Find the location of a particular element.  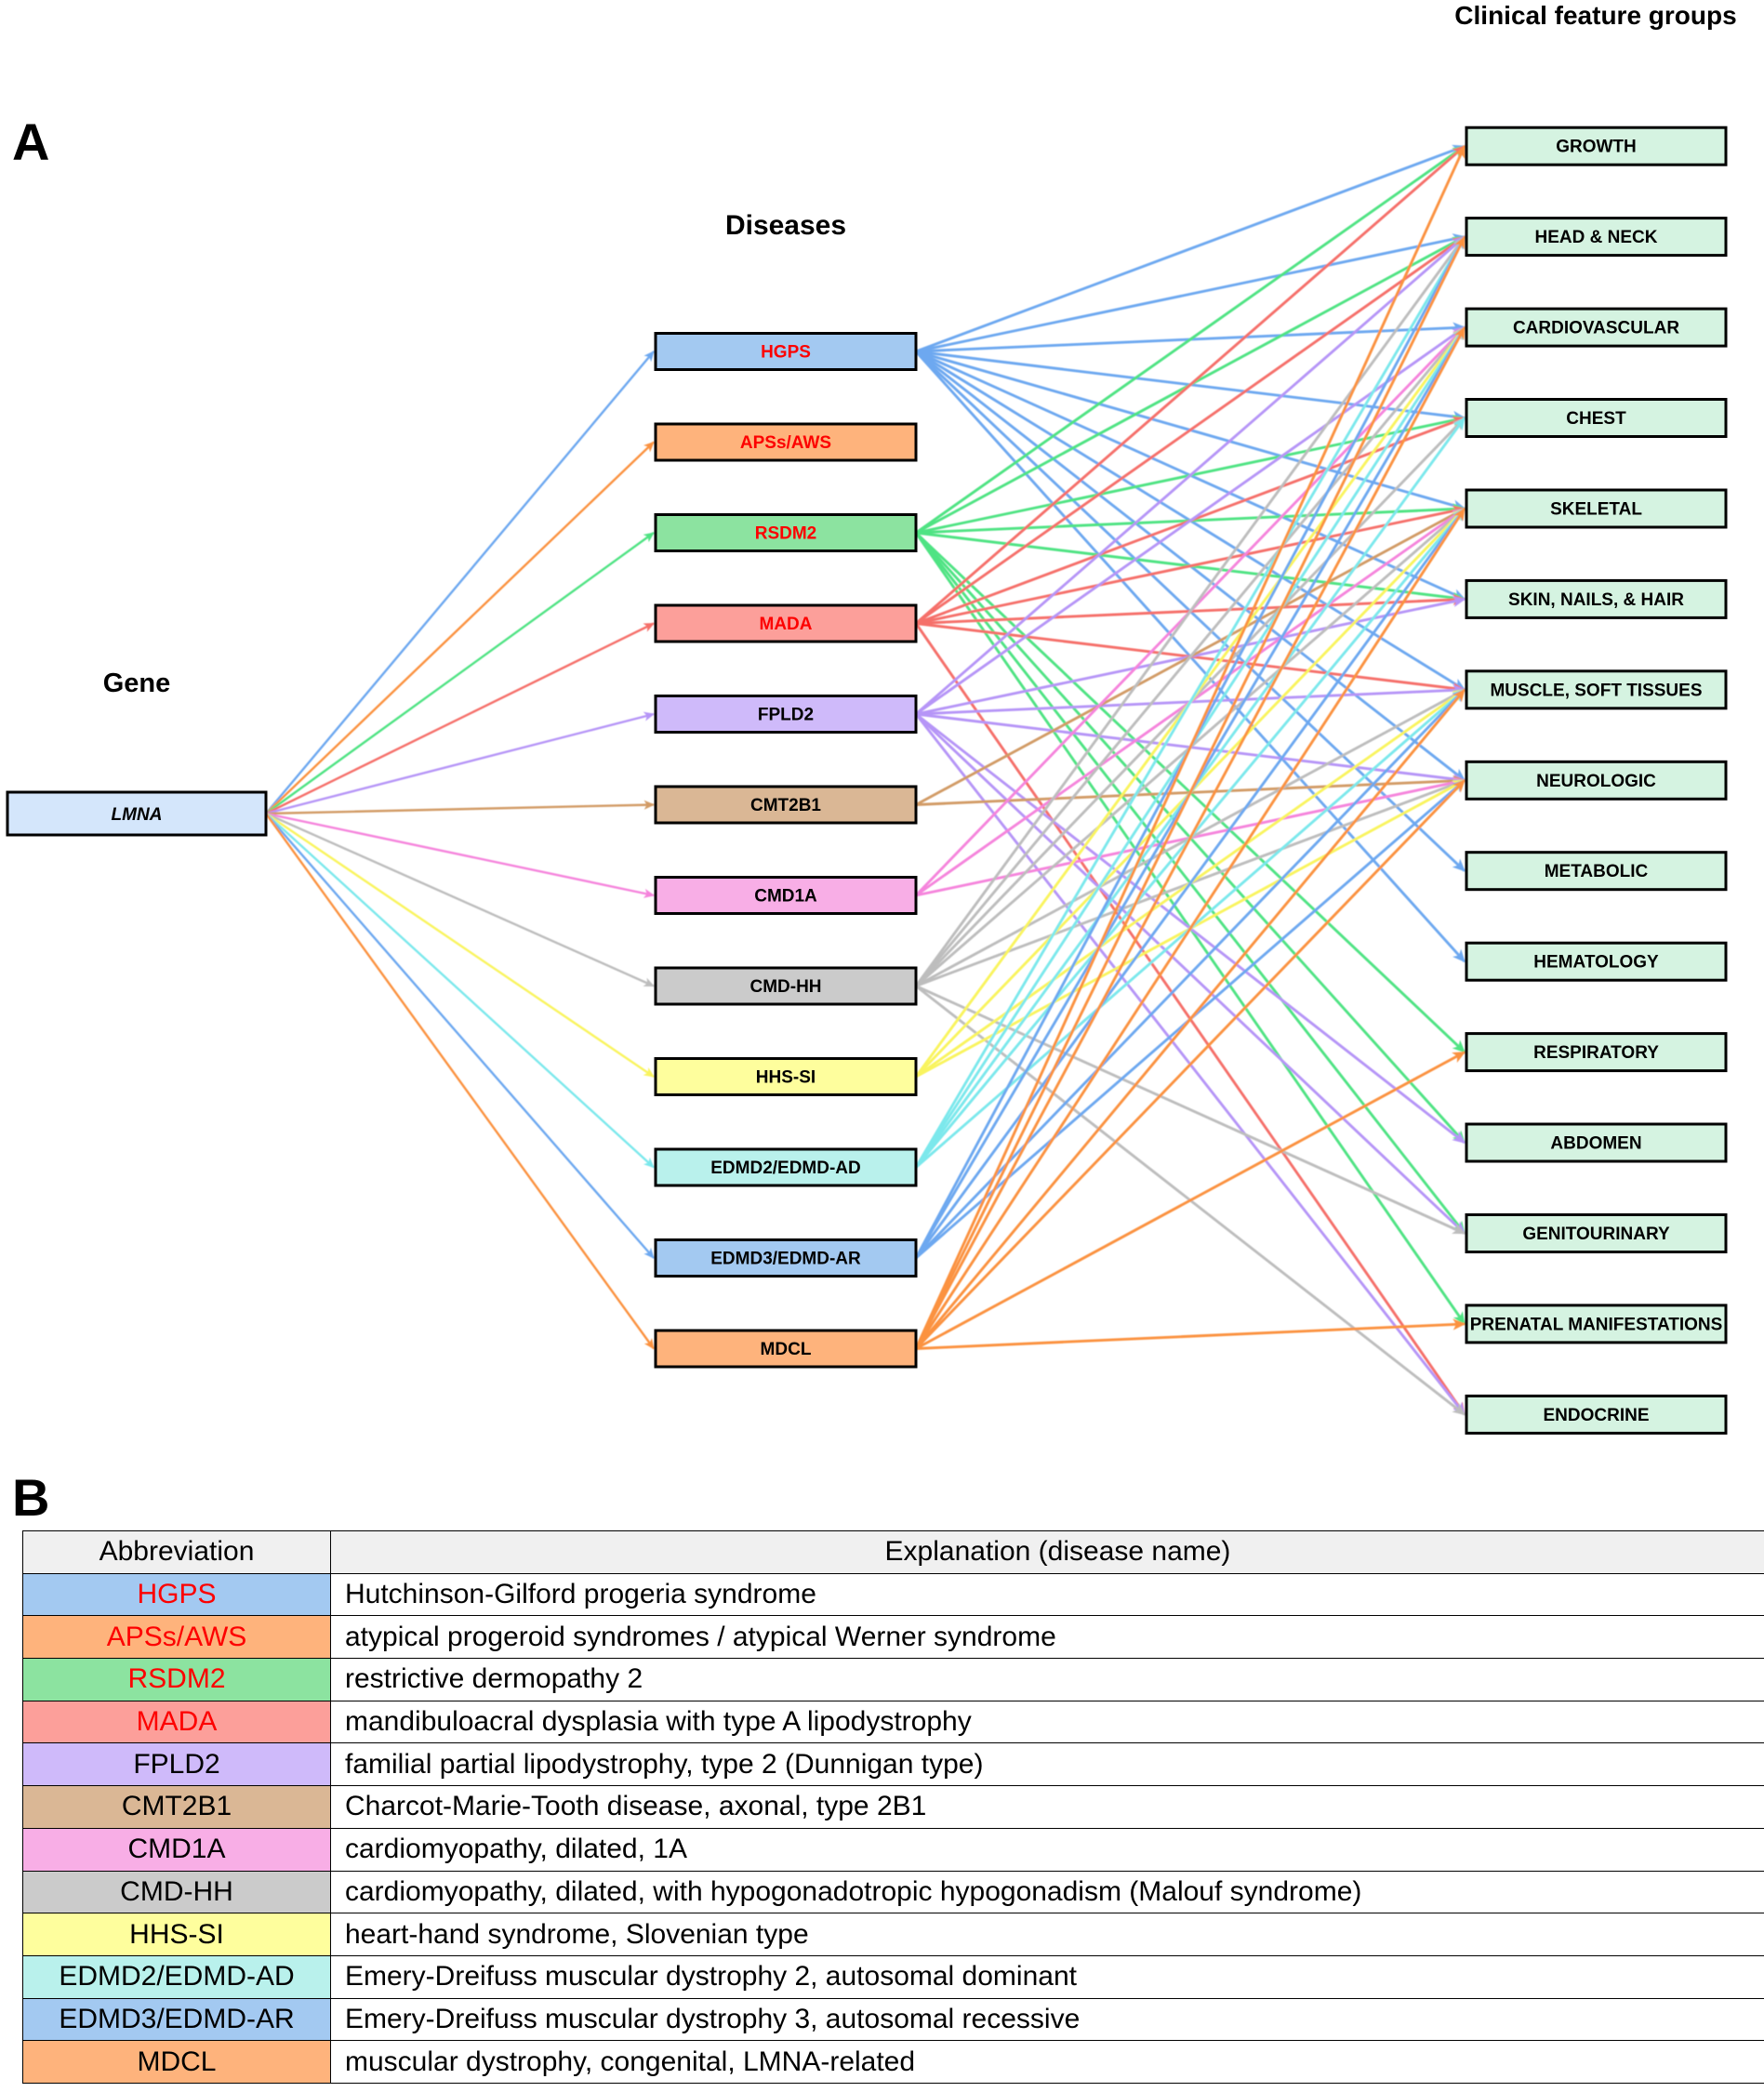

svg-text: CMT2B1 is located at coordinates (785, 805).